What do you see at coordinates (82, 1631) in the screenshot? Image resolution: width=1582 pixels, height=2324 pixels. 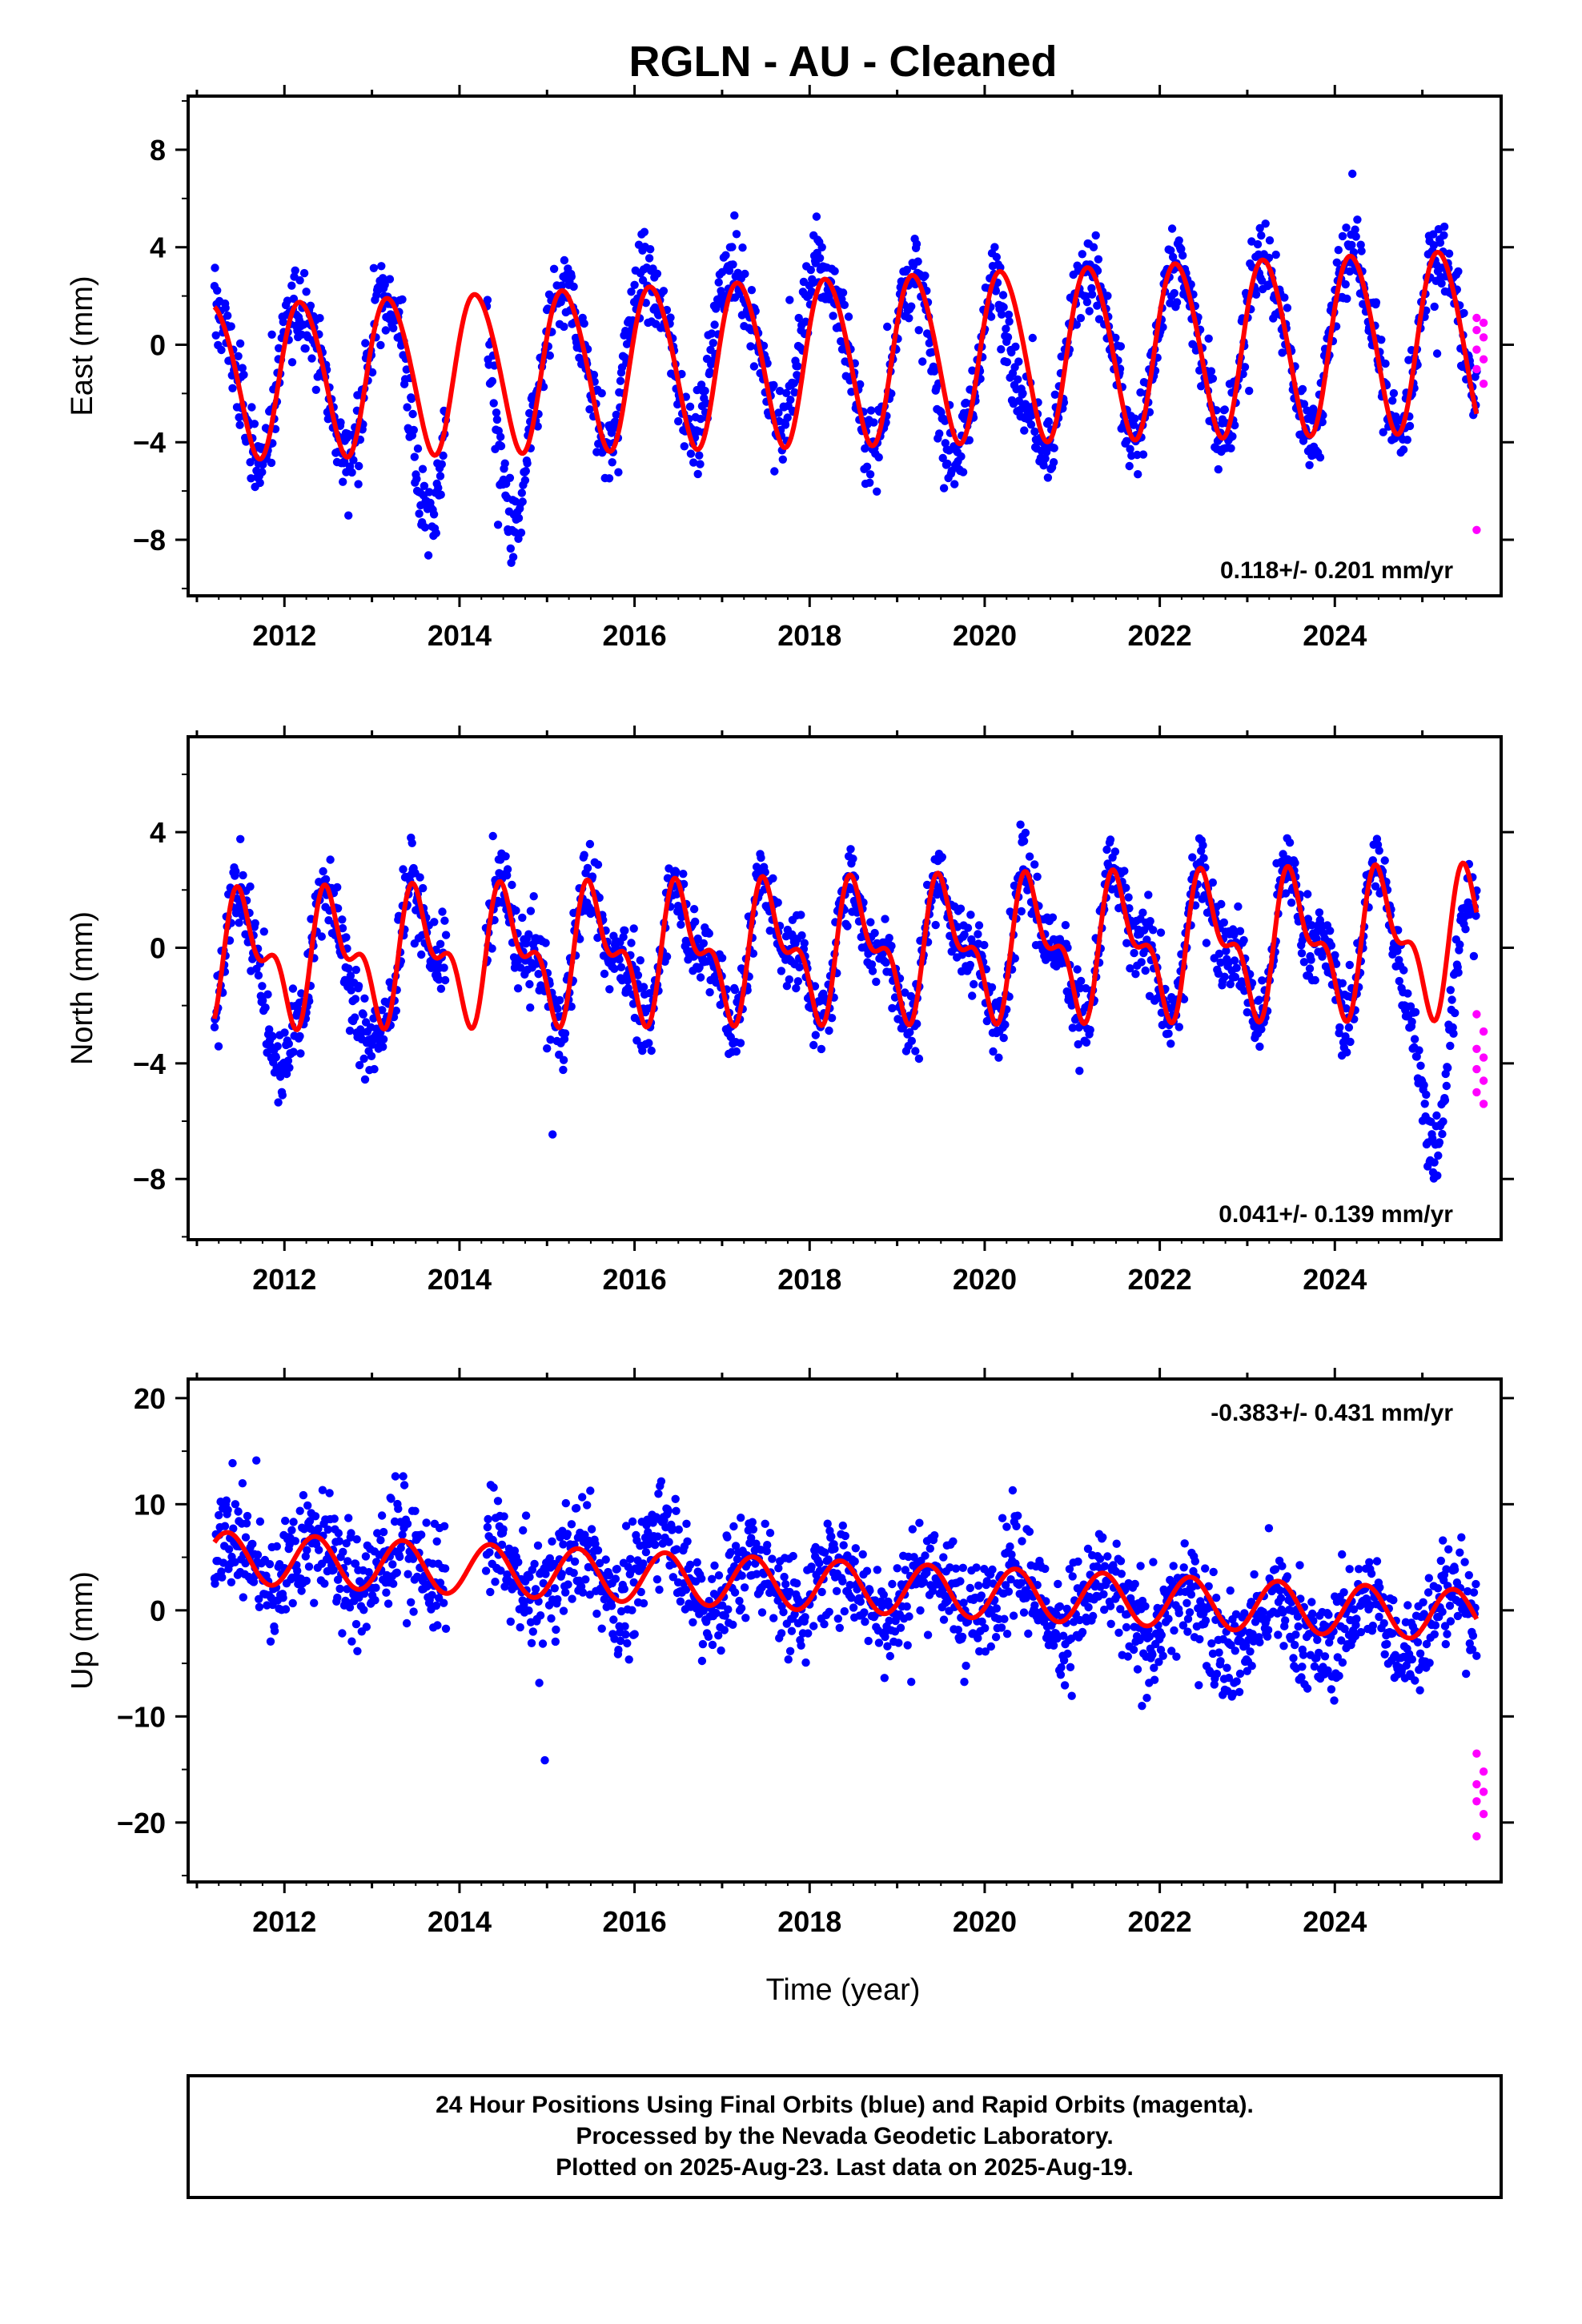 I see `up-y-axis-label: Up (mm)` at bounding box center [82, 1631].